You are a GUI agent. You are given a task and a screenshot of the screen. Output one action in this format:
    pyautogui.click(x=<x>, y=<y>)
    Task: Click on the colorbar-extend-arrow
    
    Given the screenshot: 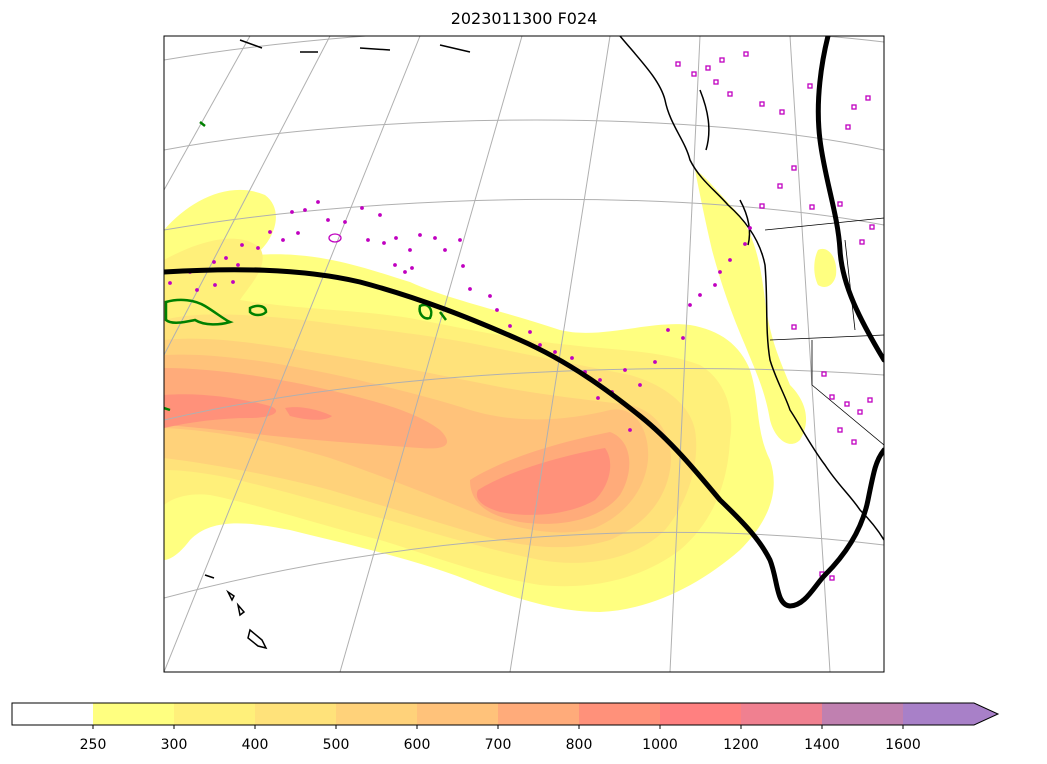 What is the action you would take?
    pyautogui.click(x=950, y=714)
    